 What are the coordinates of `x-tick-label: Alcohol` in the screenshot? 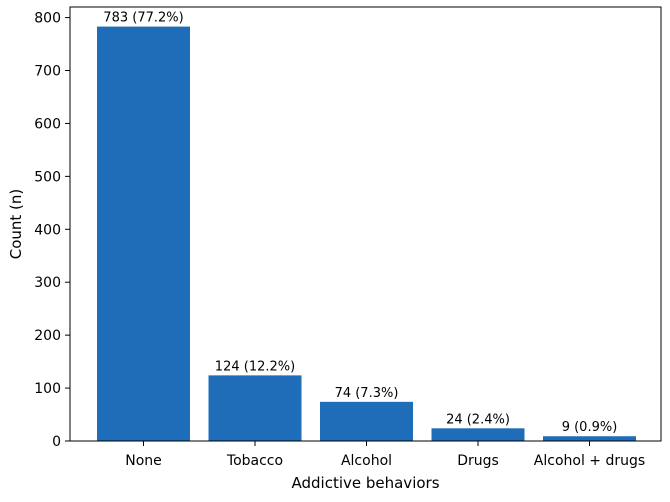 It's located at (366, 461).